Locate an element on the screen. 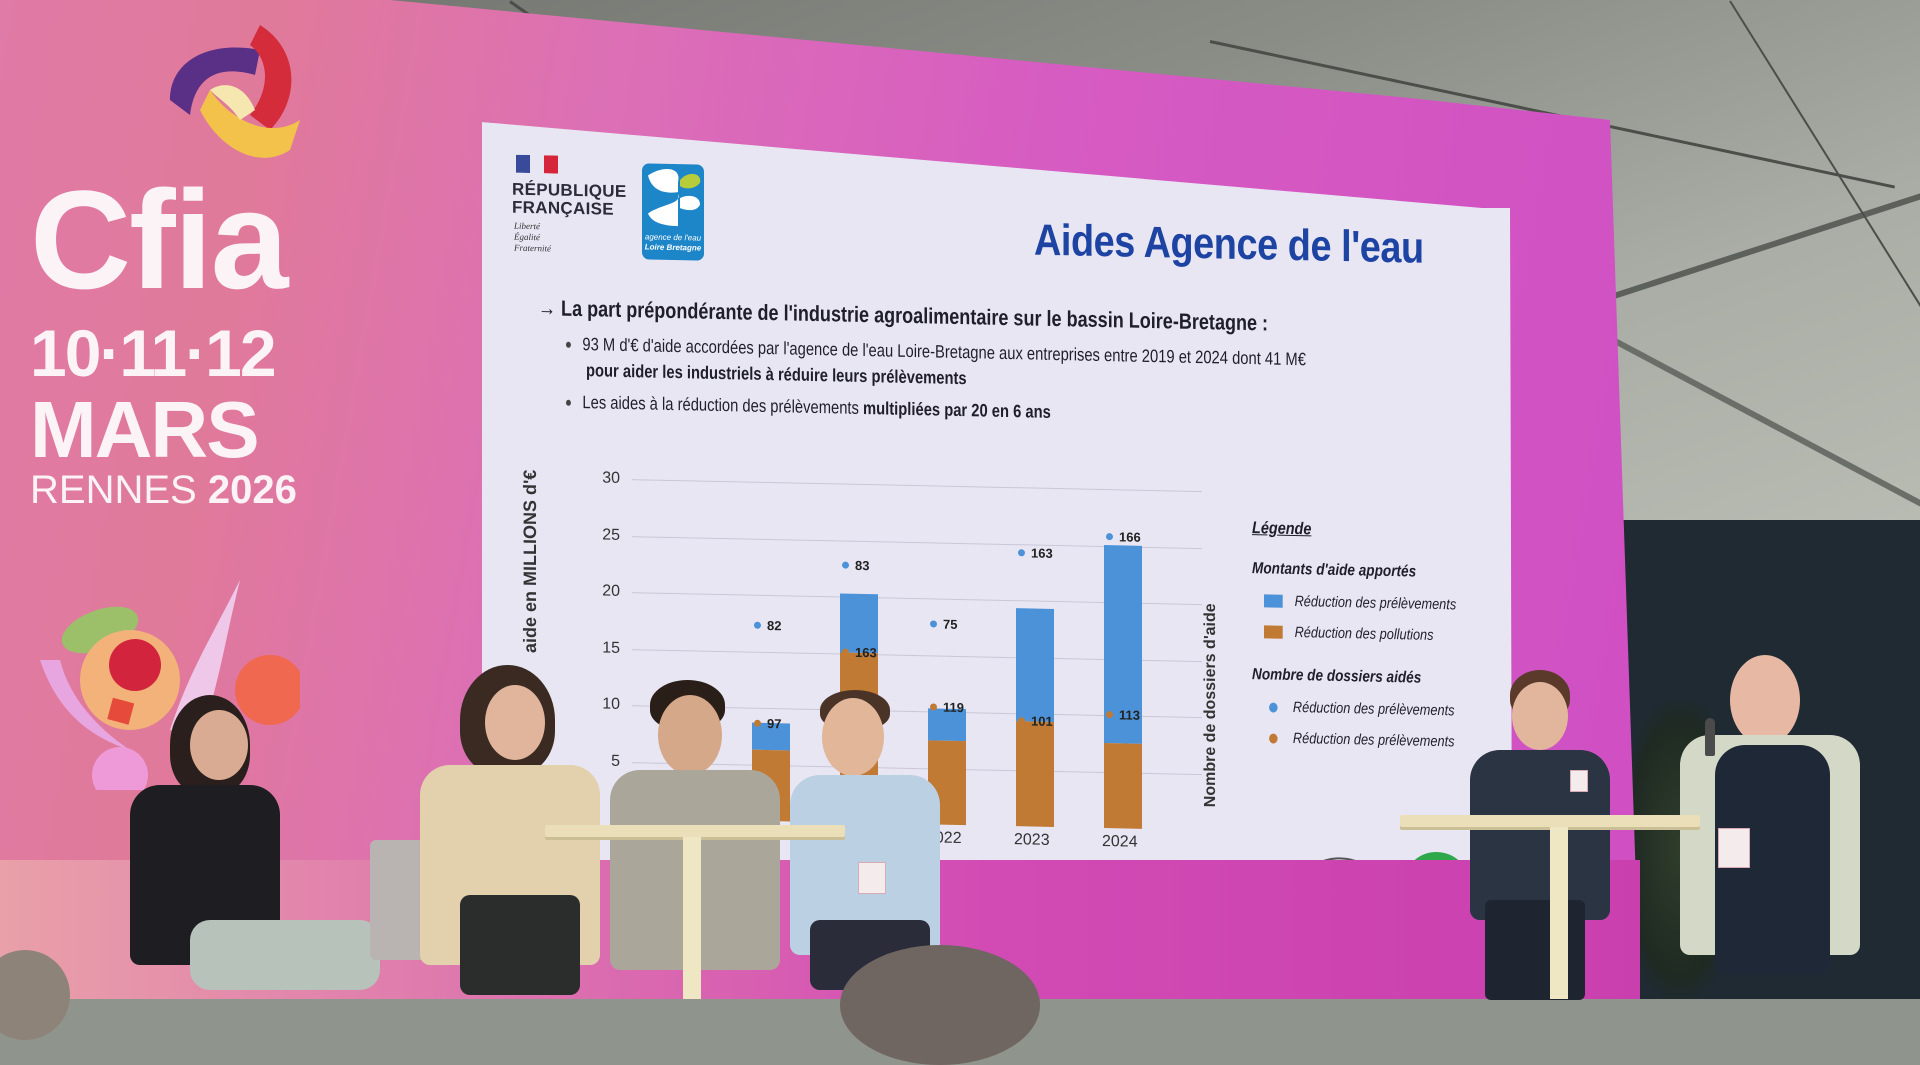 The width and height of the screenshot is (1920, 1065). event-dates: 10·11·12 is located at coordinates (153, 353).